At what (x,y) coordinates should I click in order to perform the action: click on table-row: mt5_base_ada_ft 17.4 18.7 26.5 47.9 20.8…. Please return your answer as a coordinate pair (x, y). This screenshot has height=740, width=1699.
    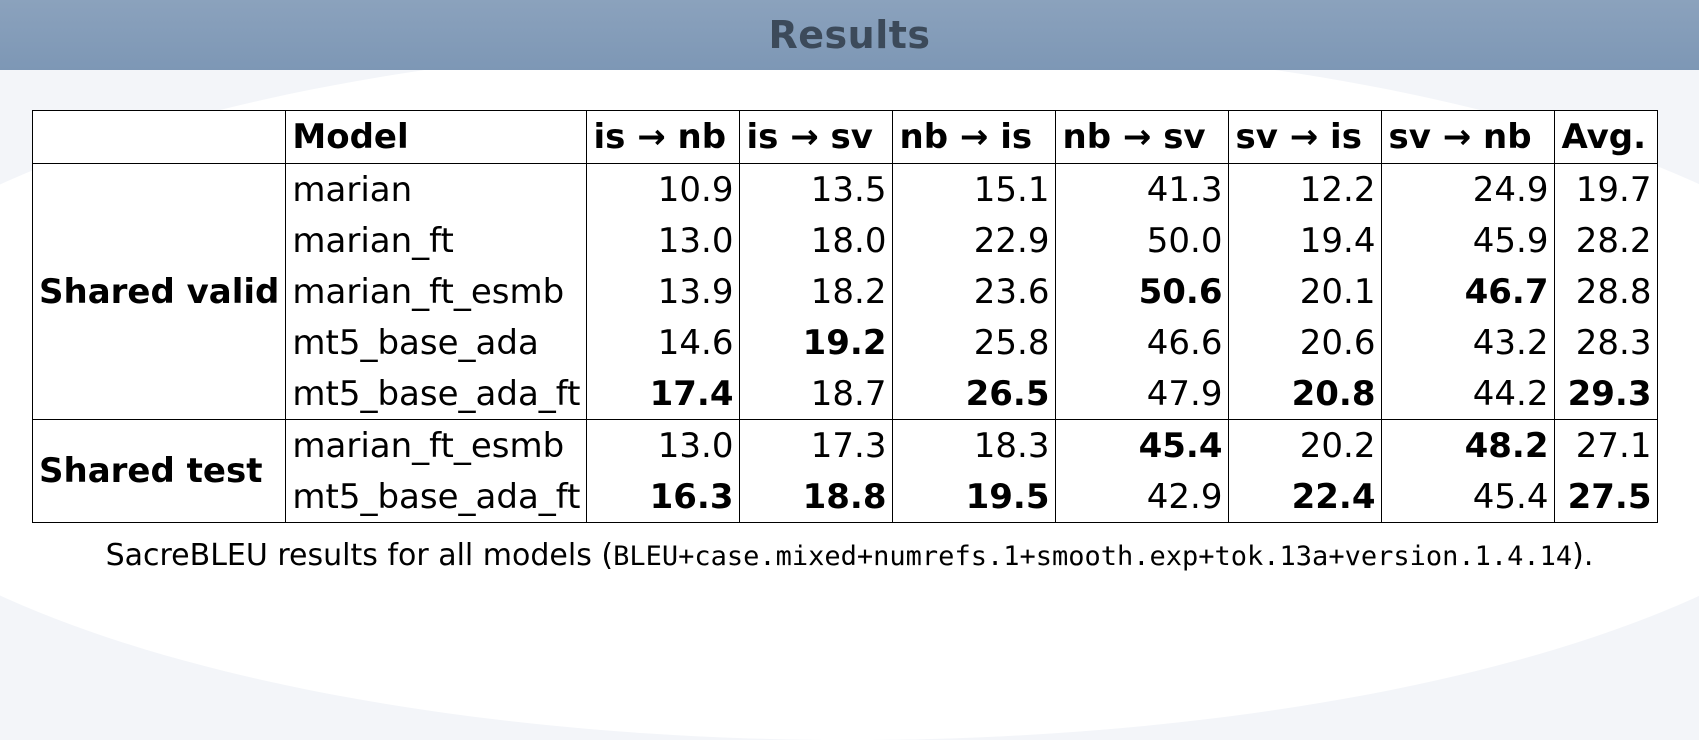
    Looking at the image, I should click on (845, 394).